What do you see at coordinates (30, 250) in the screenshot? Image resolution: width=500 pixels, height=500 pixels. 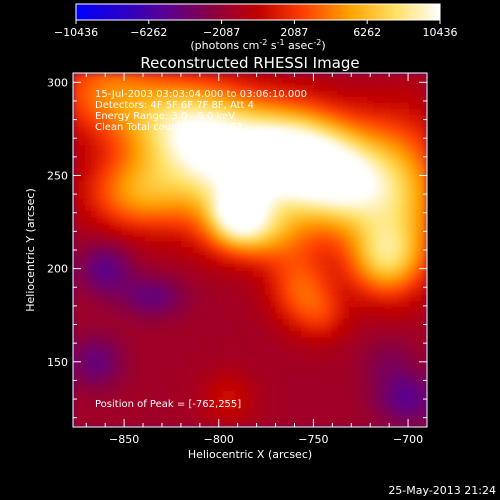 I see `y-axis-label: Heliocentric Y (arcsec)` at bounding box center [30, 250].